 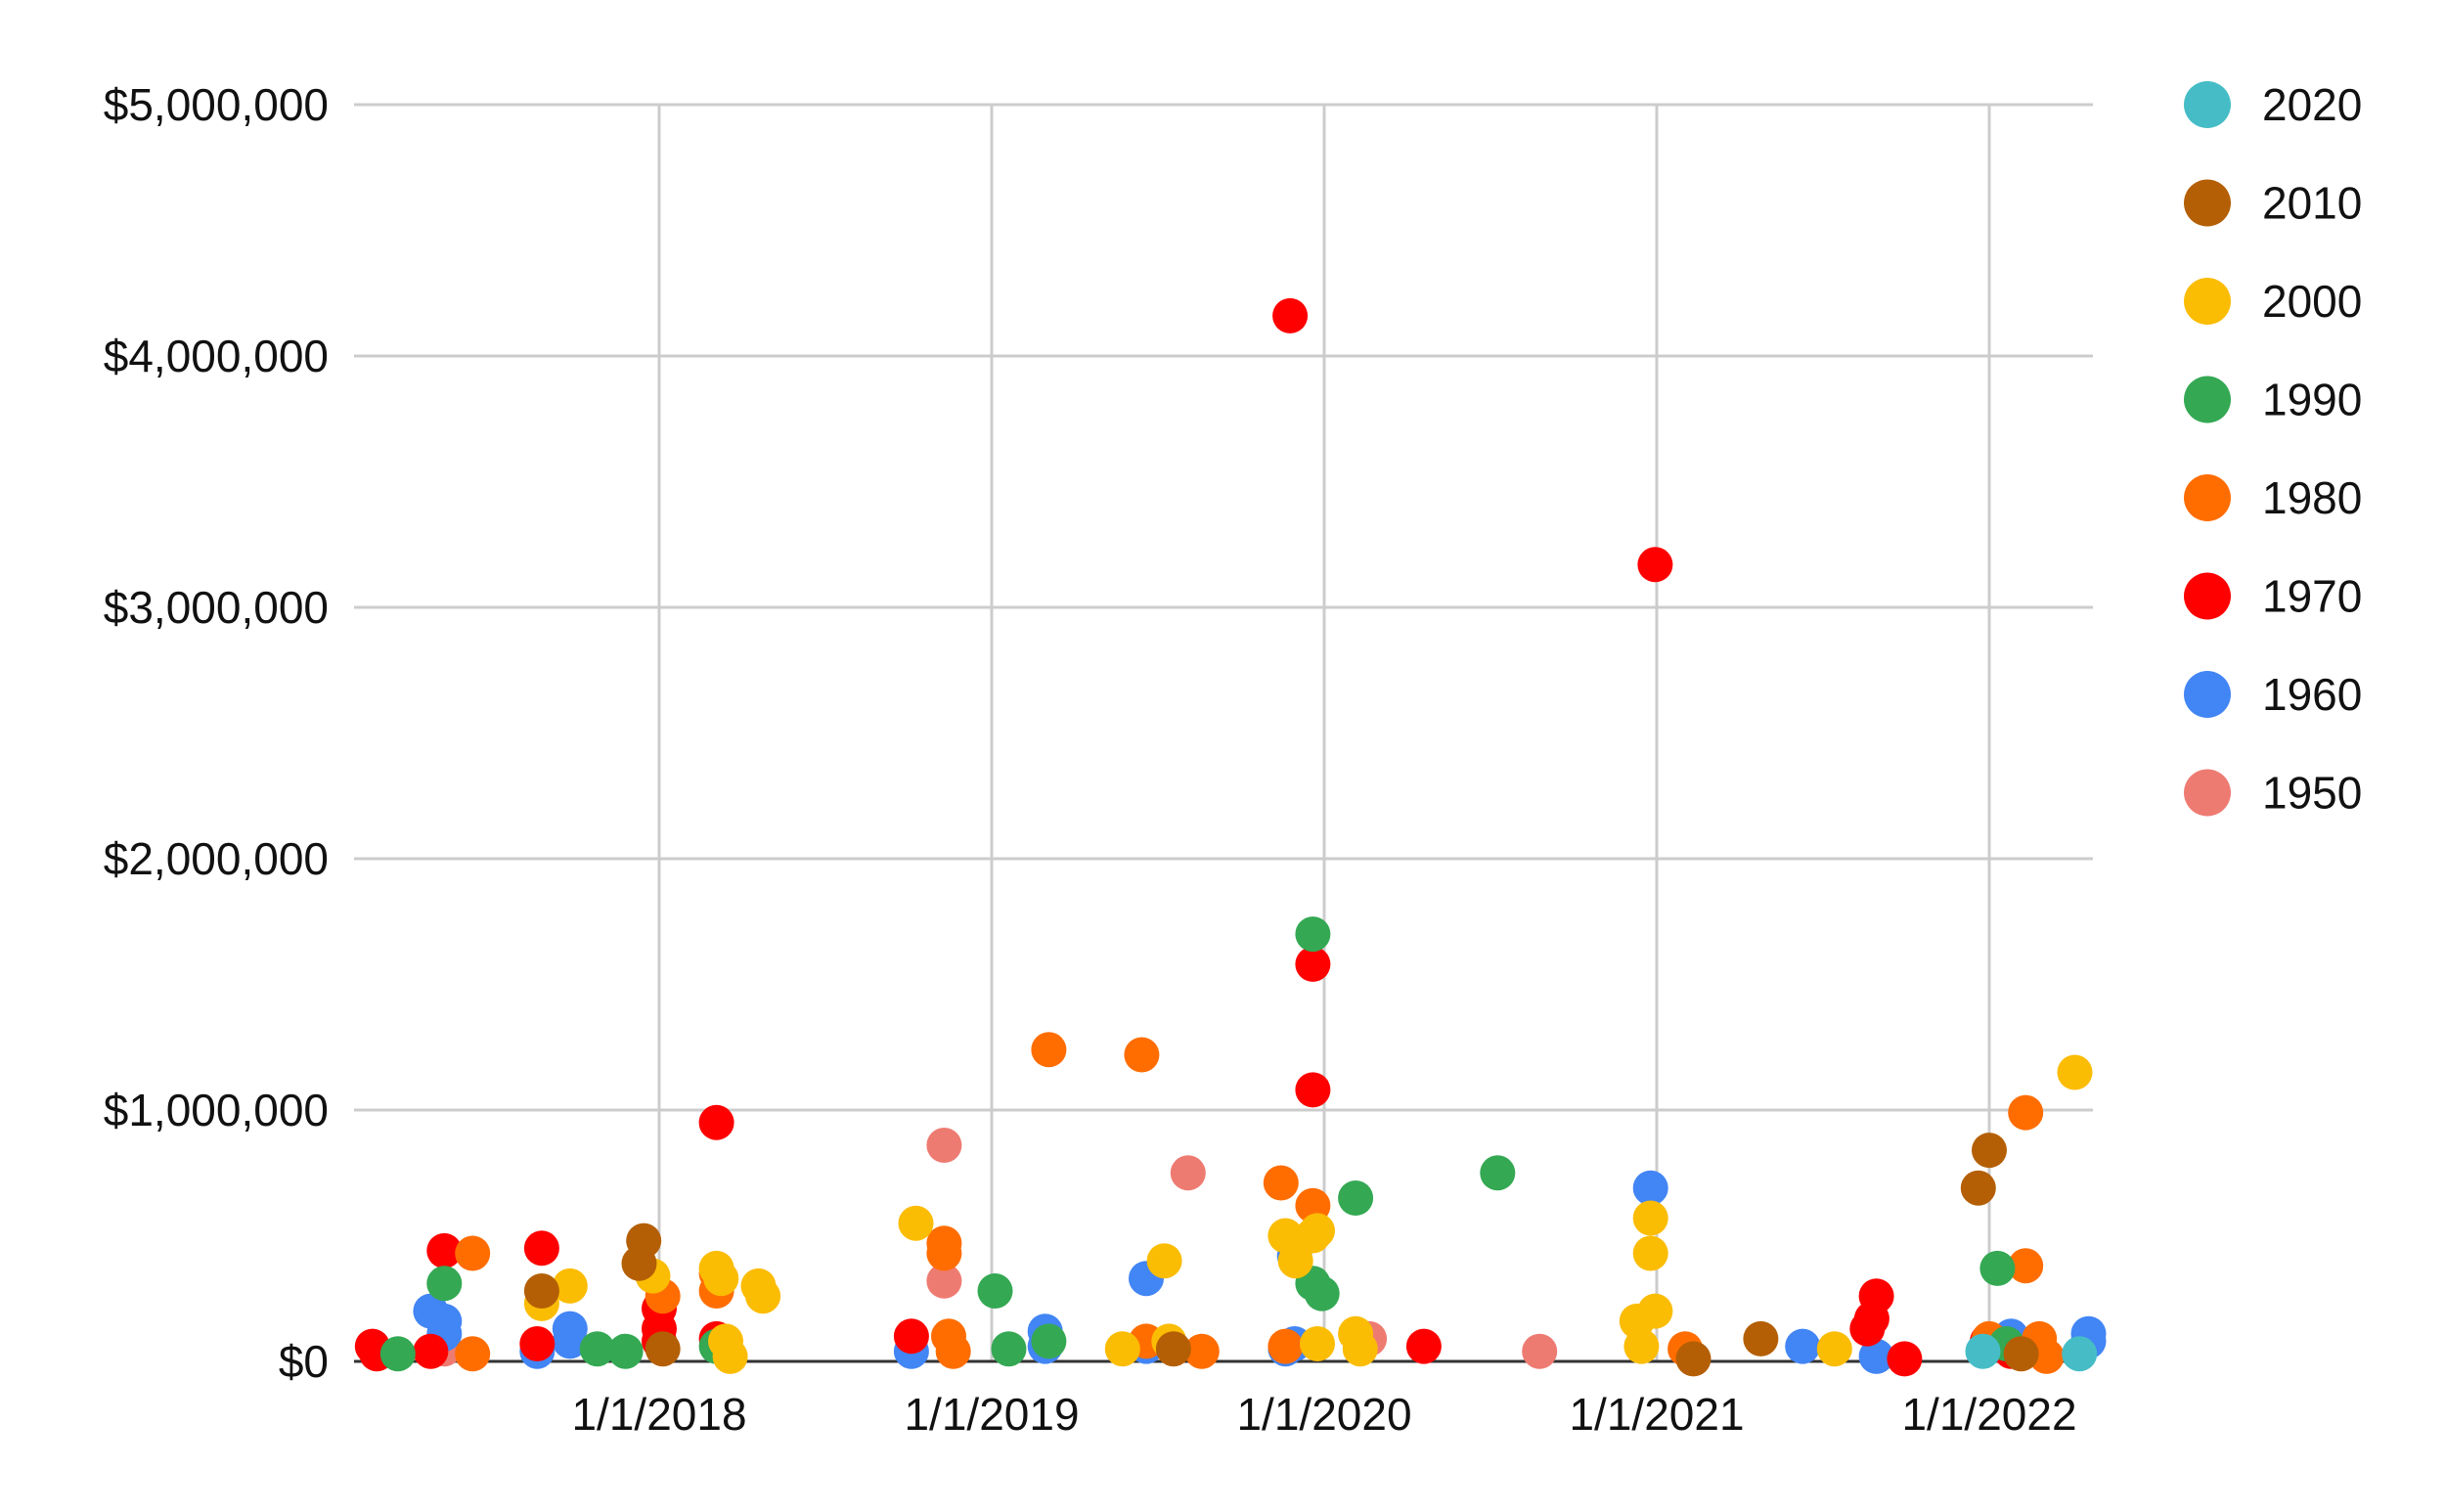 I want to click on legend-label-1990: 1990, so click(x=2312, y=400).